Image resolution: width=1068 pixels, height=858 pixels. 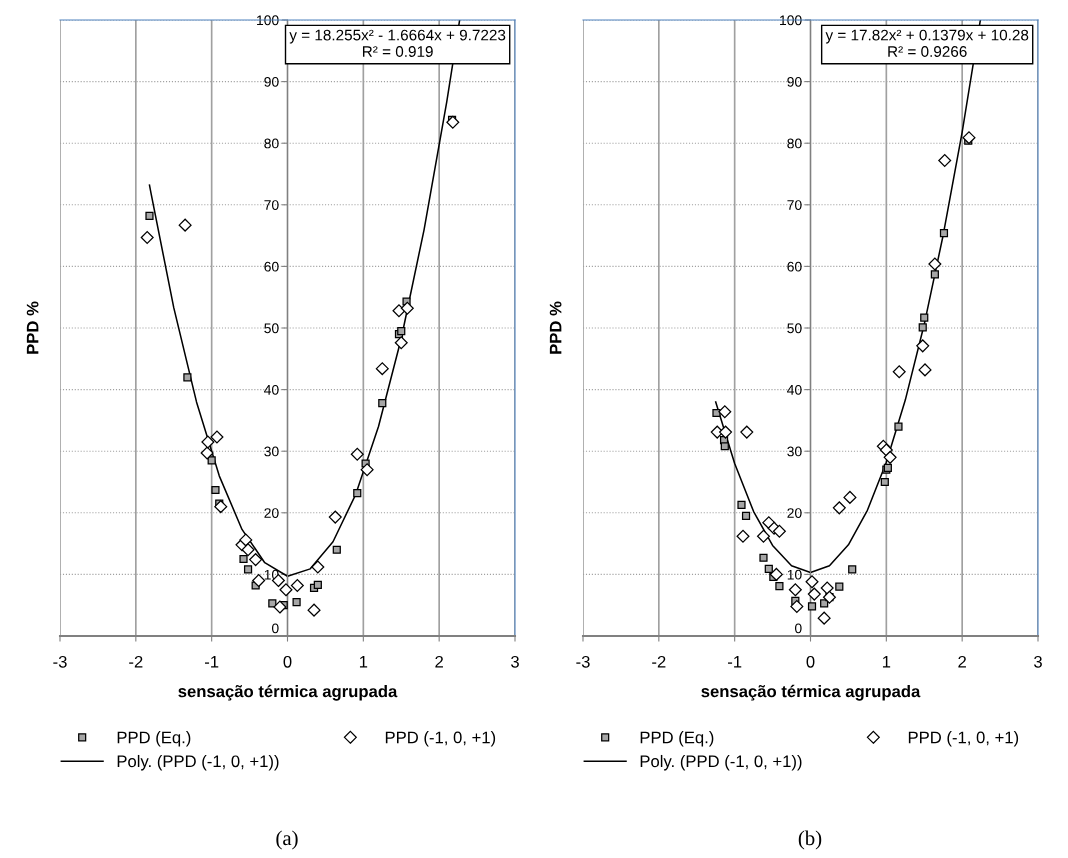 I want to click on text: (a), so click(x=287, y=840).